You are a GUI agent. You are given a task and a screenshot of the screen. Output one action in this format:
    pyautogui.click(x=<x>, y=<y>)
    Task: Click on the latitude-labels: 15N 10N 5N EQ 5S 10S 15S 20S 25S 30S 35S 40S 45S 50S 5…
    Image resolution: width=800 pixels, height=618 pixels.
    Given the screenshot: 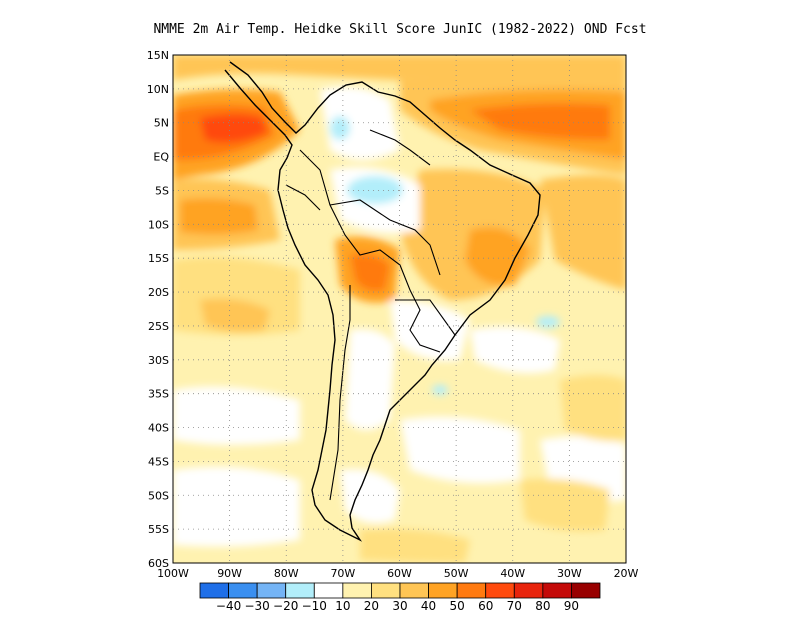 What is the action you would take?
    pyautogui.click(x=158, y=309)
    